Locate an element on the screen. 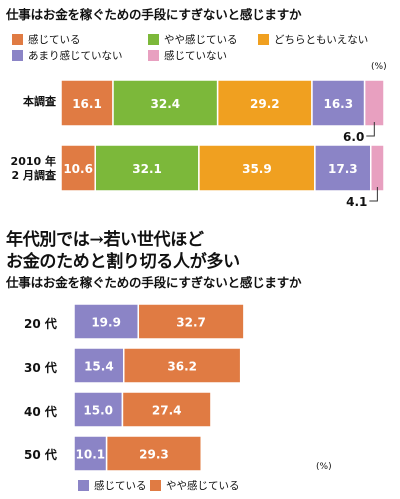  bar-value-label: 29.2 is located at coordinates (265, 104).